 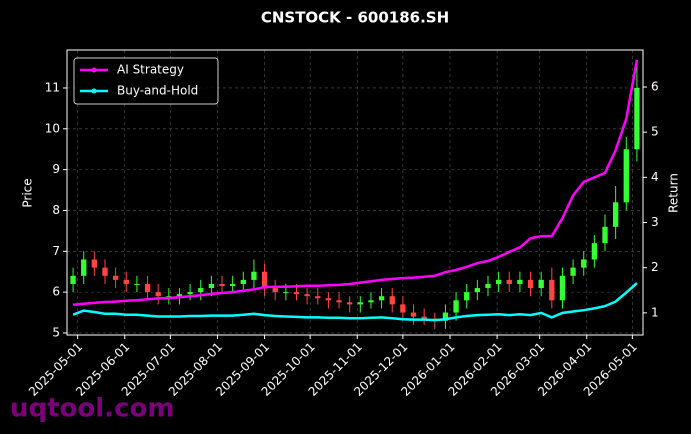 I want to click on legend-label: Buy-and-Hold, so click(x=157, y=91).